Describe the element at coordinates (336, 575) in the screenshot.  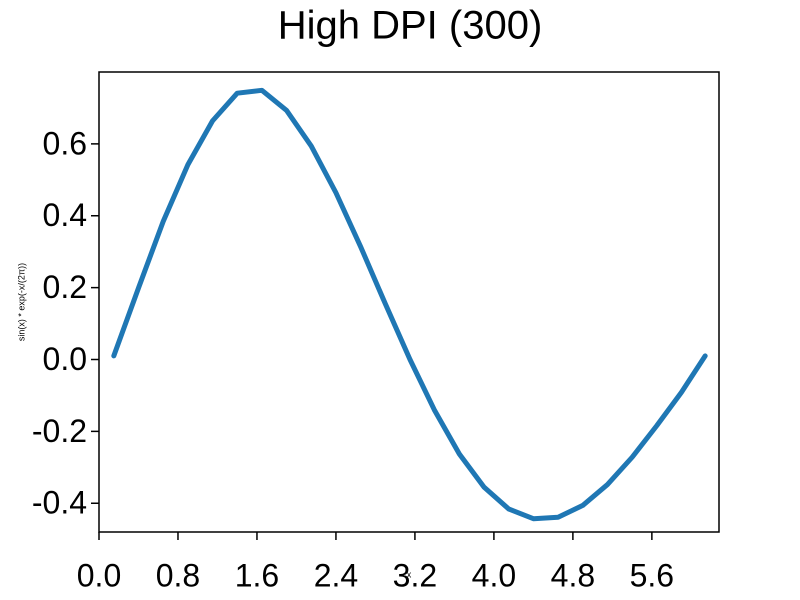
I see `x-tick-label: 2.4` at that location.